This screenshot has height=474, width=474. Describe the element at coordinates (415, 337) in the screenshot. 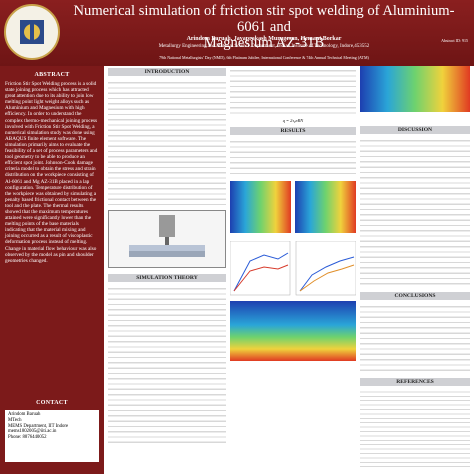

I see `conclusions-text` at that location.